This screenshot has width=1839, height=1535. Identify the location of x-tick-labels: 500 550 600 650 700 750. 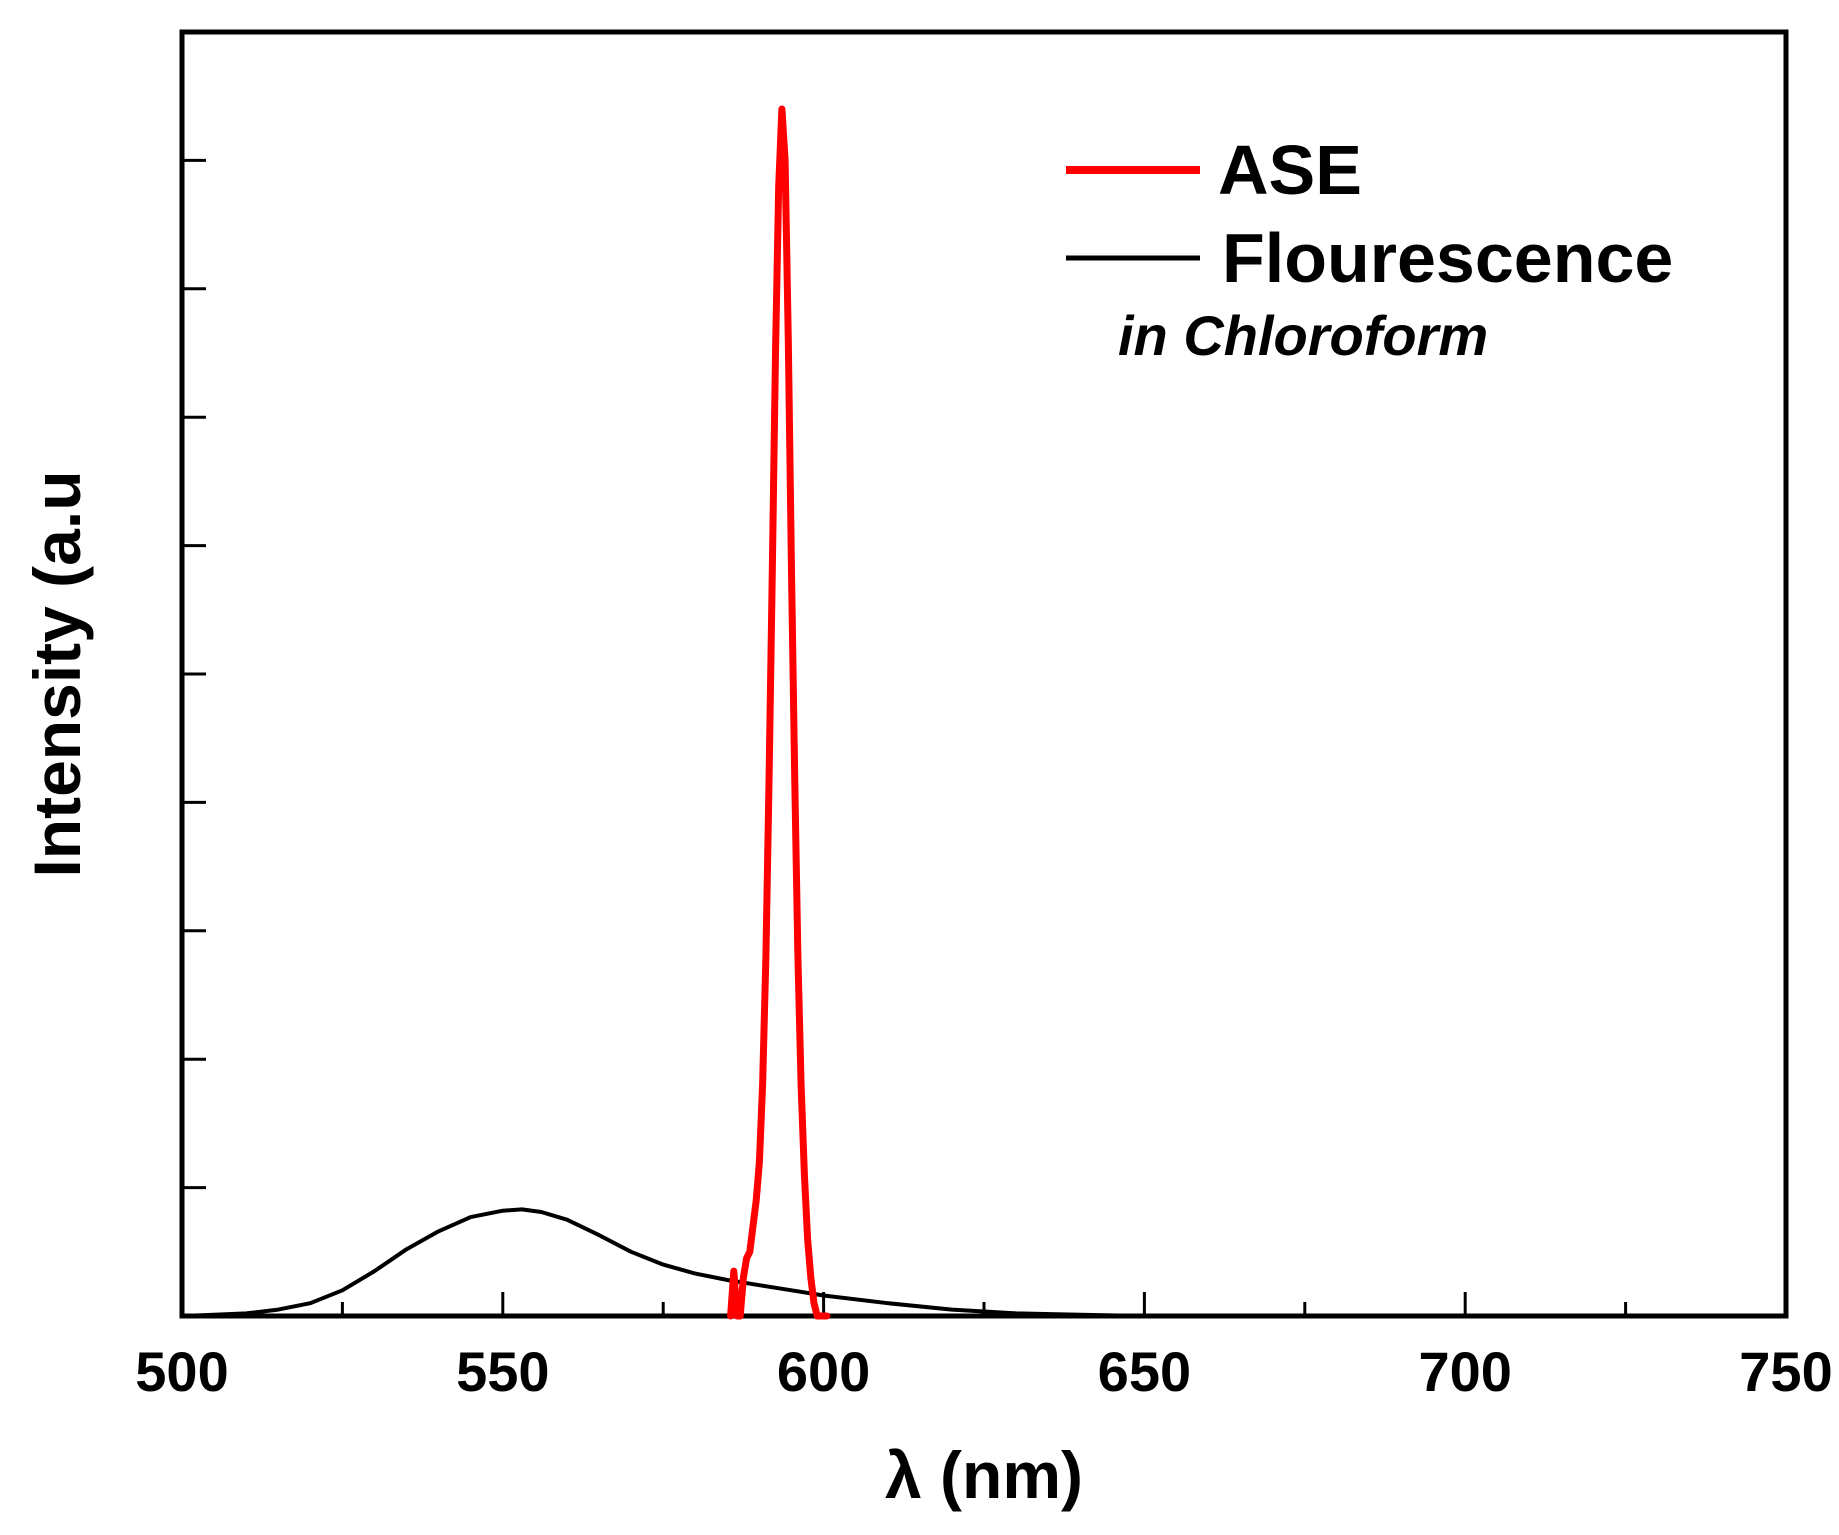
(983, 1371).